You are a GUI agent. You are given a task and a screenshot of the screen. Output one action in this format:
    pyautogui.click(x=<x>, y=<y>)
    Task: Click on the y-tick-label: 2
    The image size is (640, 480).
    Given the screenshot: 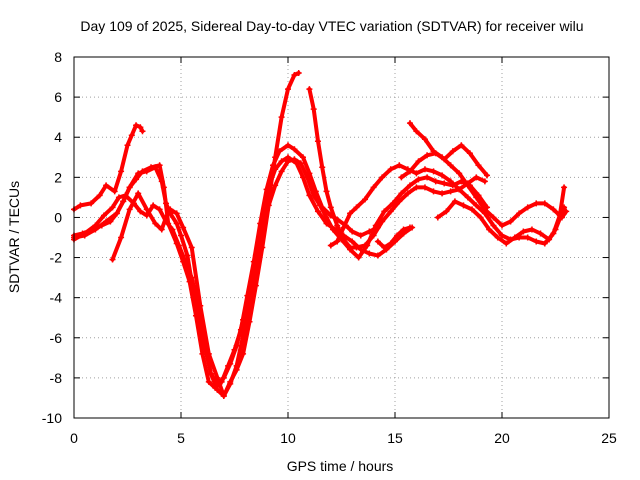 What is the action you would take?
    pyautogui.click(x=58, y=177)
    